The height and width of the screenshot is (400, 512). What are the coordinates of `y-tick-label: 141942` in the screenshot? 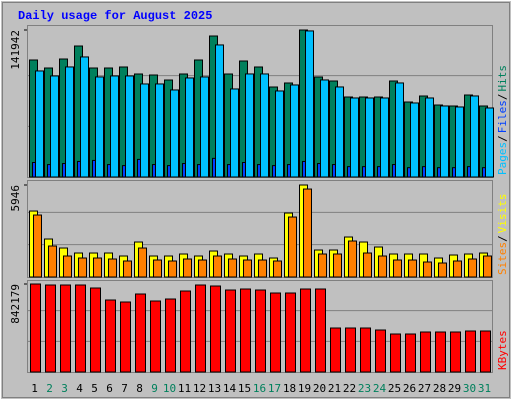 It's located at (15, 50).